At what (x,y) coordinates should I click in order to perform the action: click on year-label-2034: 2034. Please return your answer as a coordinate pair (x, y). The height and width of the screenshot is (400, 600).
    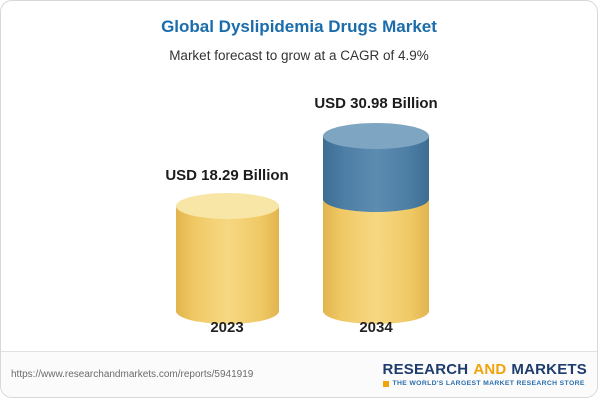
    Looking at the image, I should click on (376, 327).